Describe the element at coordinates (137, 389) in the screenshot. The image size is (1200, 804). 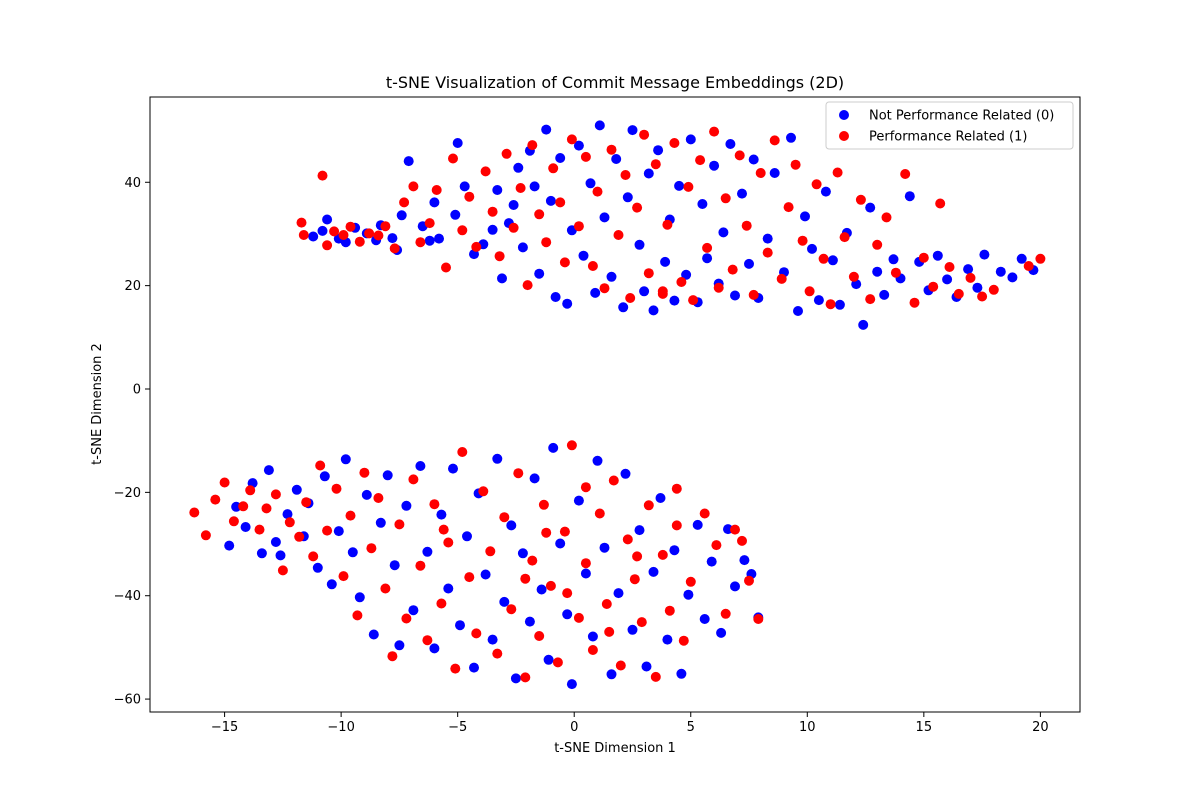
I see `y-tick-label: 0` at that location.